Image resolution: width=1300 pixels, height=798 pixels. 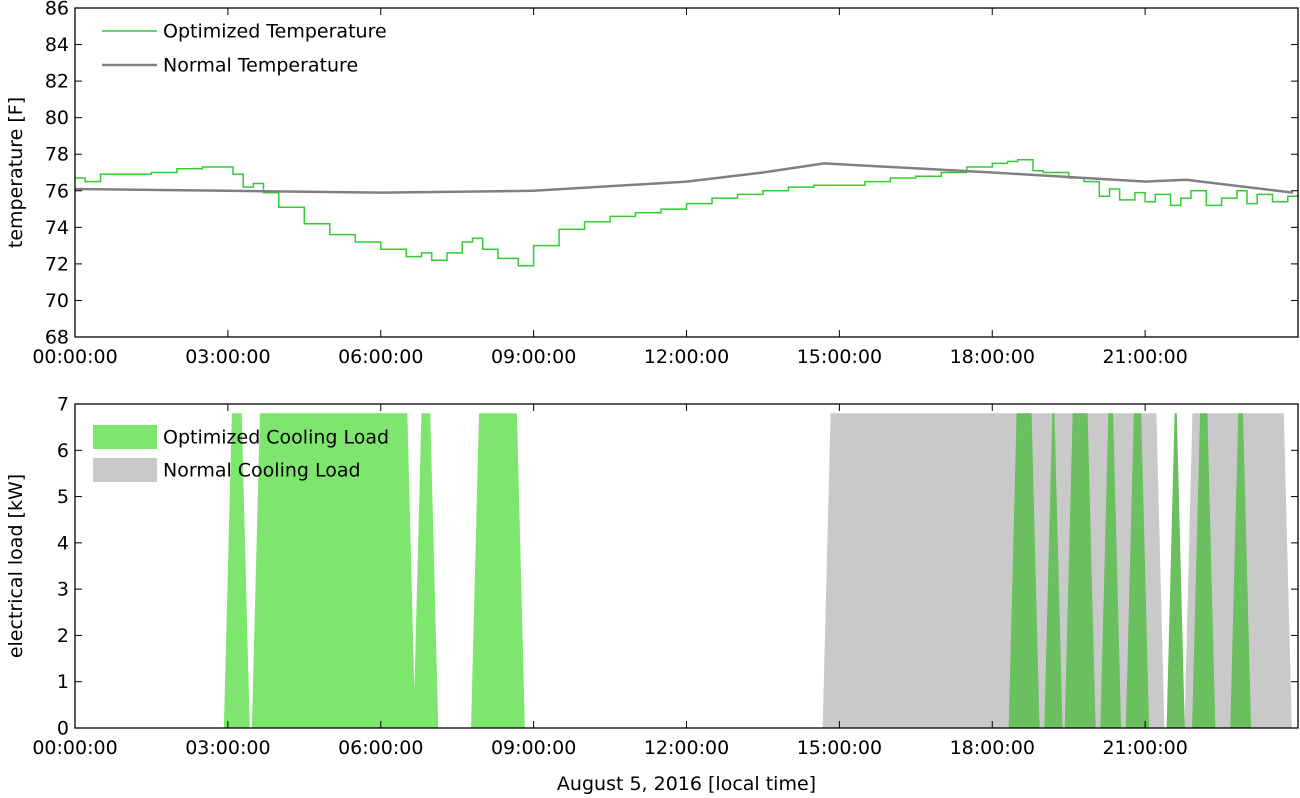 What do you see at coordinates (57, 338) in the screenshot?
I see `y-tick-label: 68` at bounding box center [57, 338].